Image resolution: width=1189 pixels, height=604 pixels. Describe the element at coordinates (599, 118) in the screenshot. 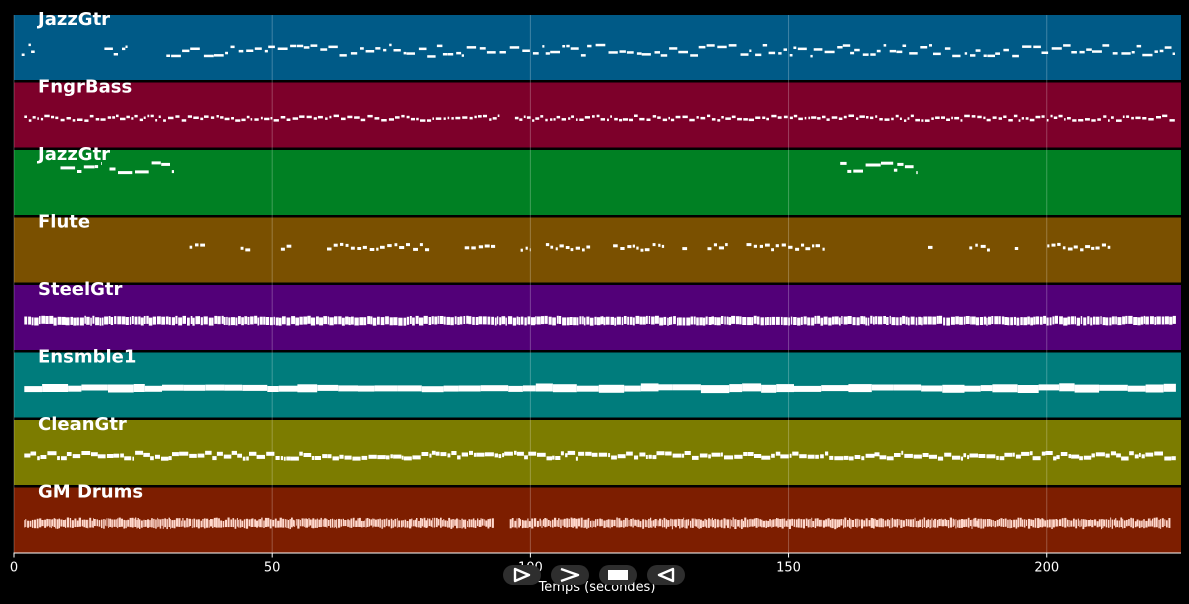

I see `track-notes` at that location.